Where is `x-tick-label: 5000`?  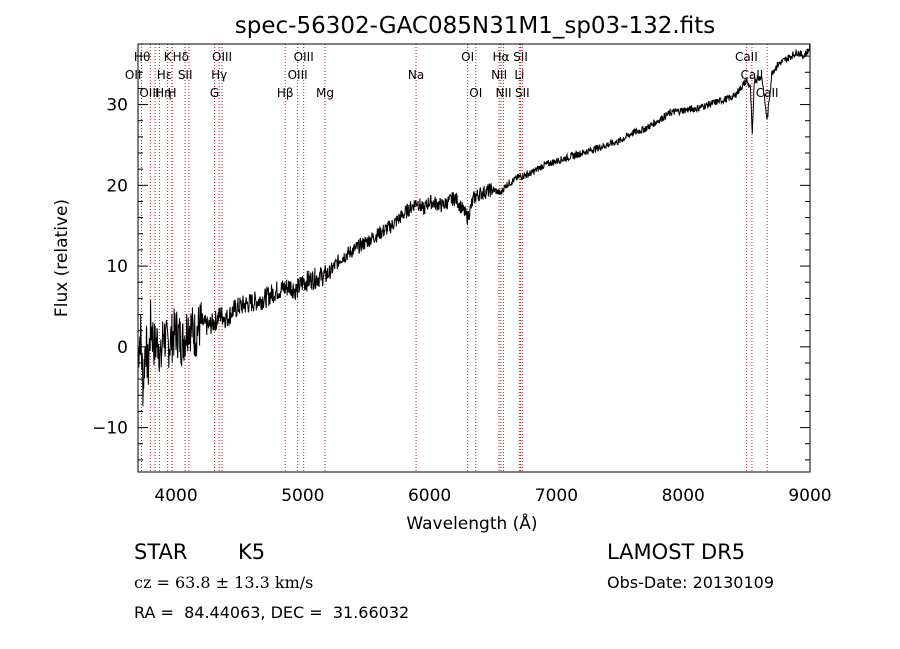 x-tick-label: 5000 is located at coordinates (302, 496).